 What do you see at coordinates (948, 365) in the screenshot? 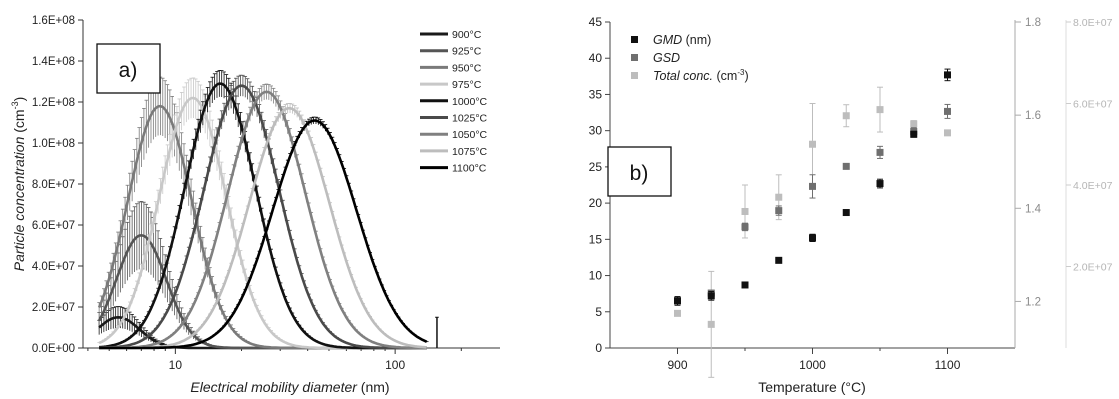
I see `x-tick-label: 1100` at bounding box center [948, 365].